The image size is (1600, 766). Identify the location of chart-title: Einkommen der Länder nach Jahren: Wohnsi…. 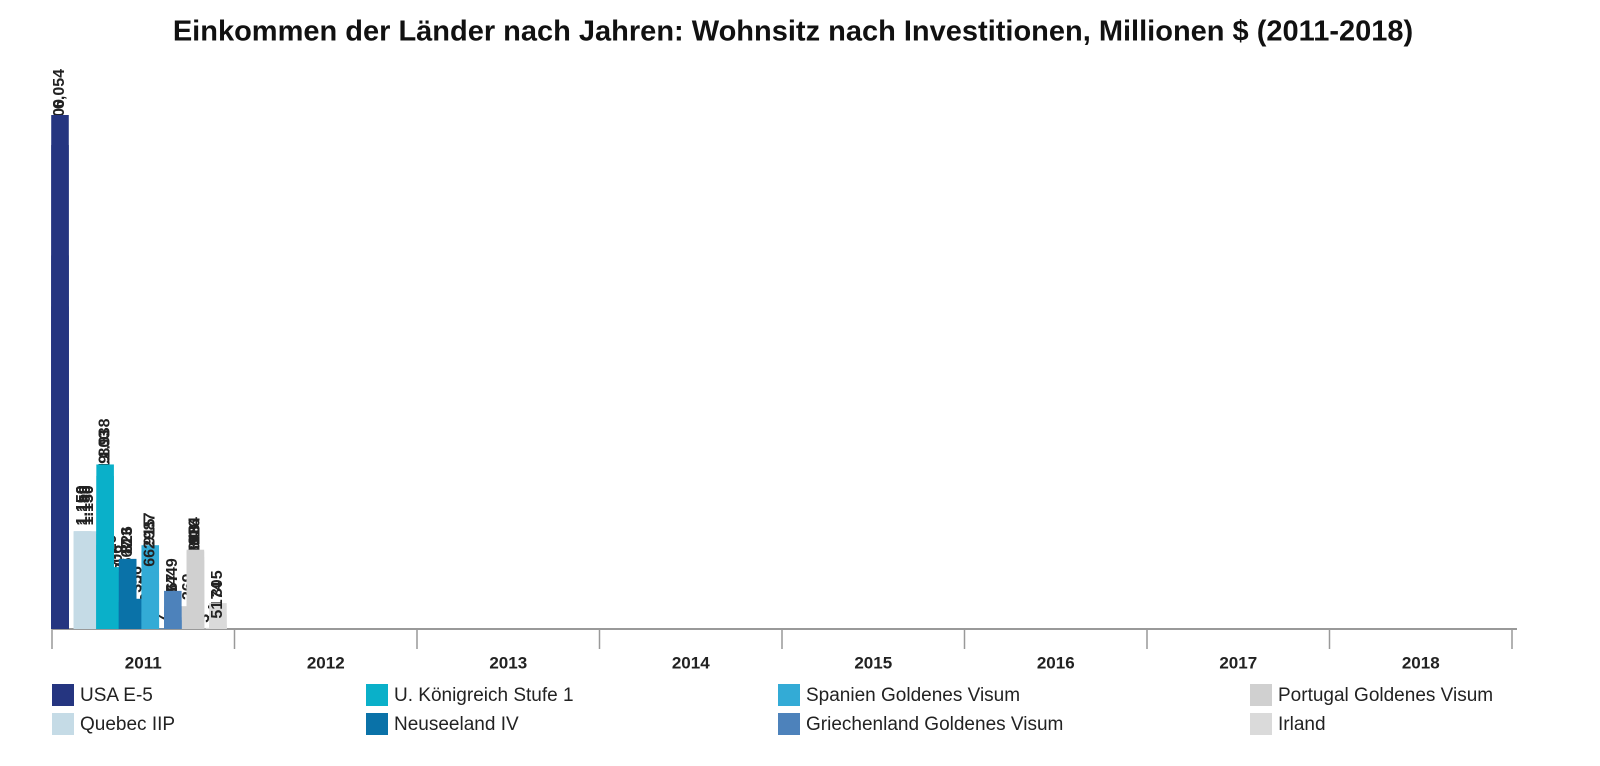
(793, 32).